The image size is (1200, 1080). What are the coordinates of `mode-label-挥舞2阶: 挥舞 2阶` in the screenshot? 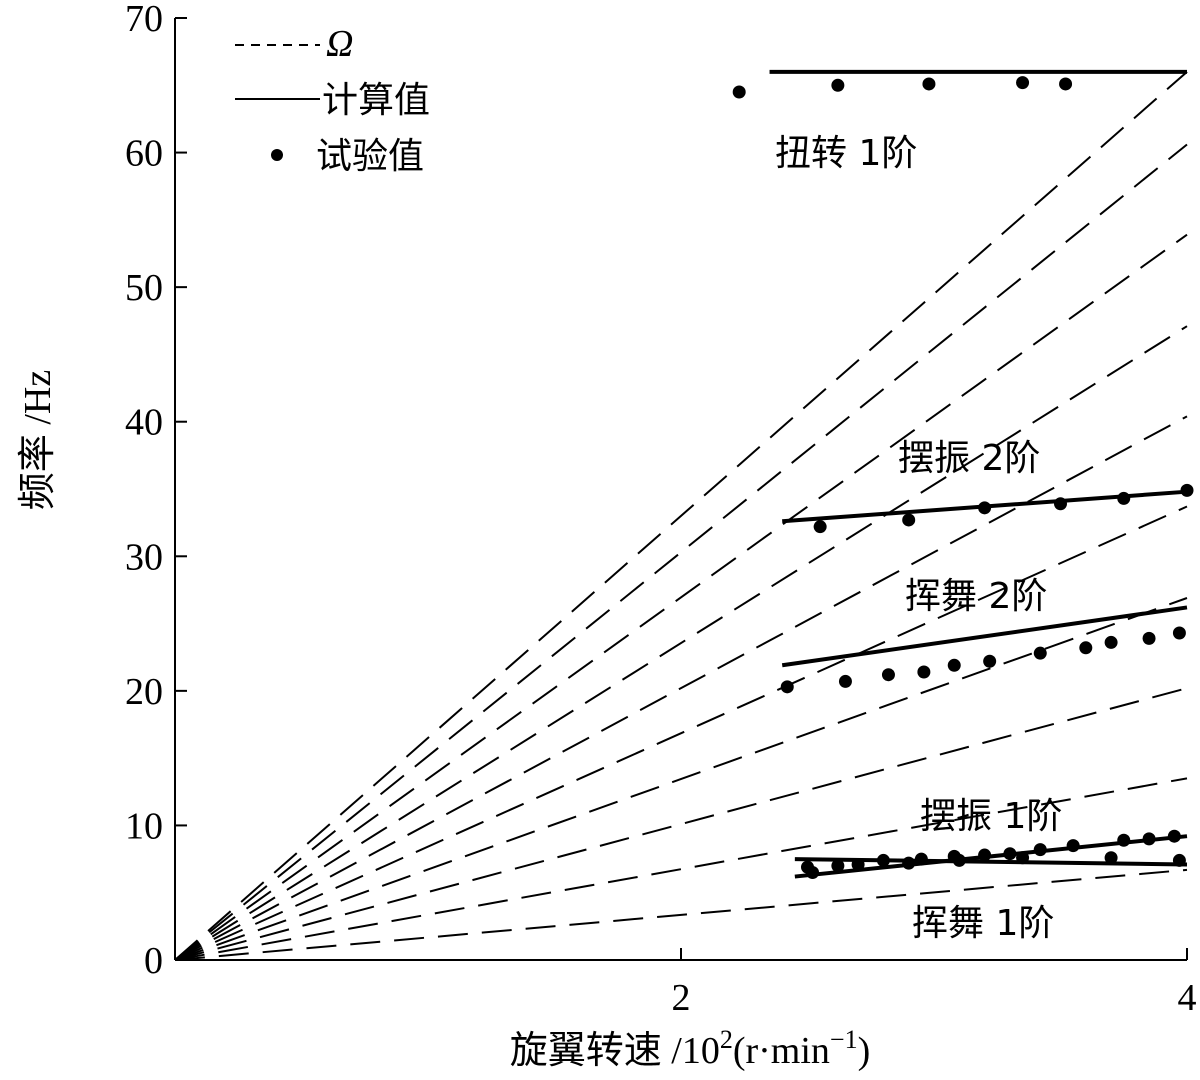 It's located at (976, 596).